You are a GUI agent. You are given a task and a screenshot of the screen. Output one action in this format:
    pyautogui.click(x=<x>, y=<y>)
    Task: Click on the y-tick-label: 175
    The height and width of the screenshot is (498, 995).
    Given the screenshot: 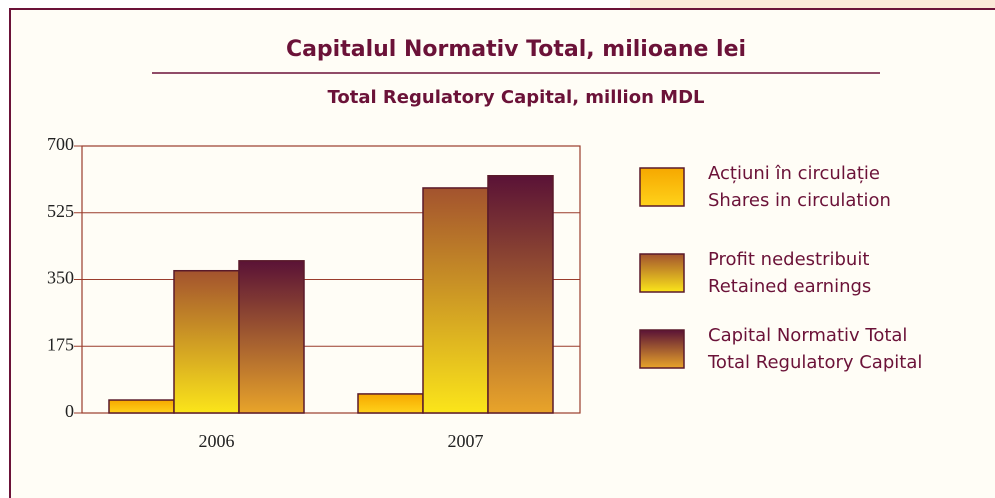 What is the action you would take?
    pyautogui.click(x=60, y=344)
    